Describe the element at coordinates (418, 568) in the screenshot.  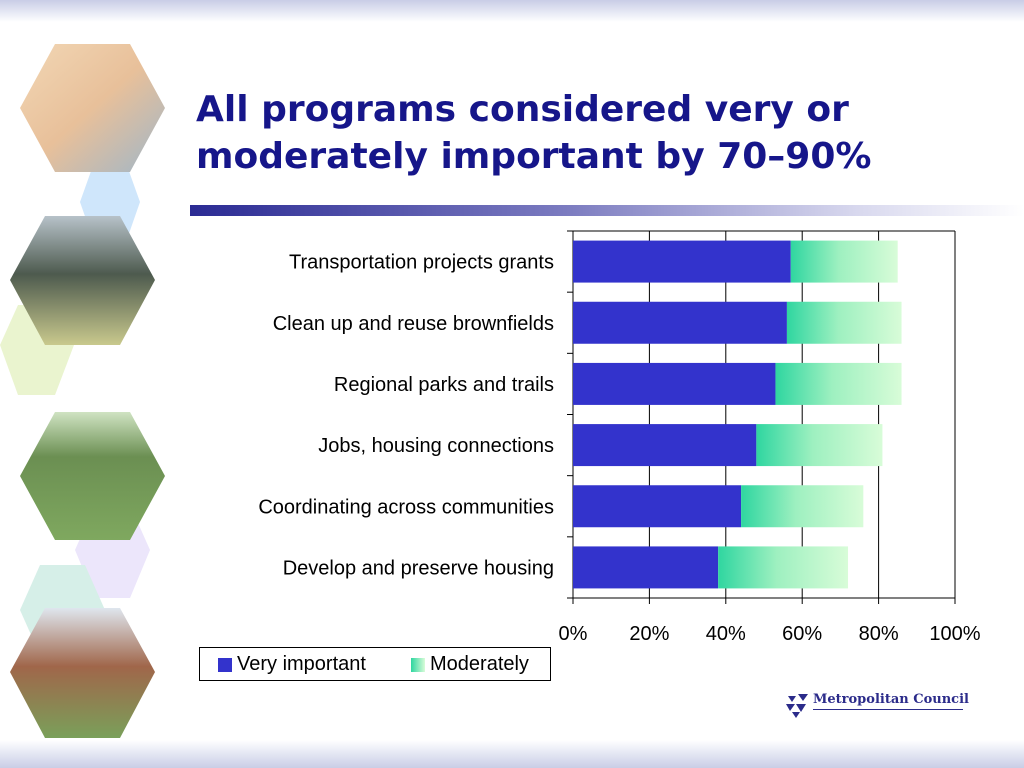
I see `category-label: Develop and preserve housing` at that location.